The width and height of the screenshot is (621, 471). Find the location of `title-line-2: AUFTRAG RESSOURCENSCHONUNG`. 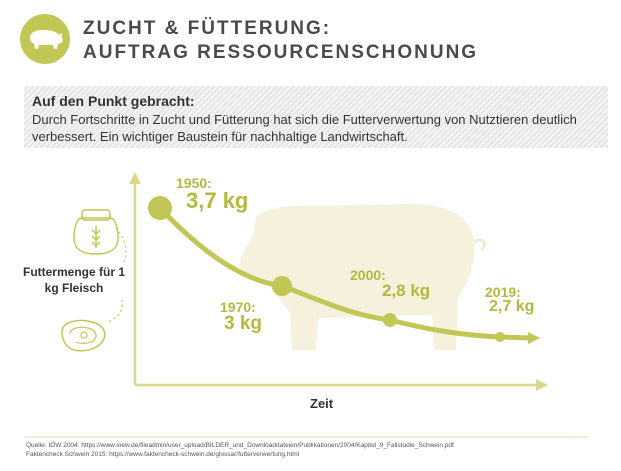

title-line-2: AUFTRAG RESSOURCENSCHONUNG is located at coordinates (281, 52).